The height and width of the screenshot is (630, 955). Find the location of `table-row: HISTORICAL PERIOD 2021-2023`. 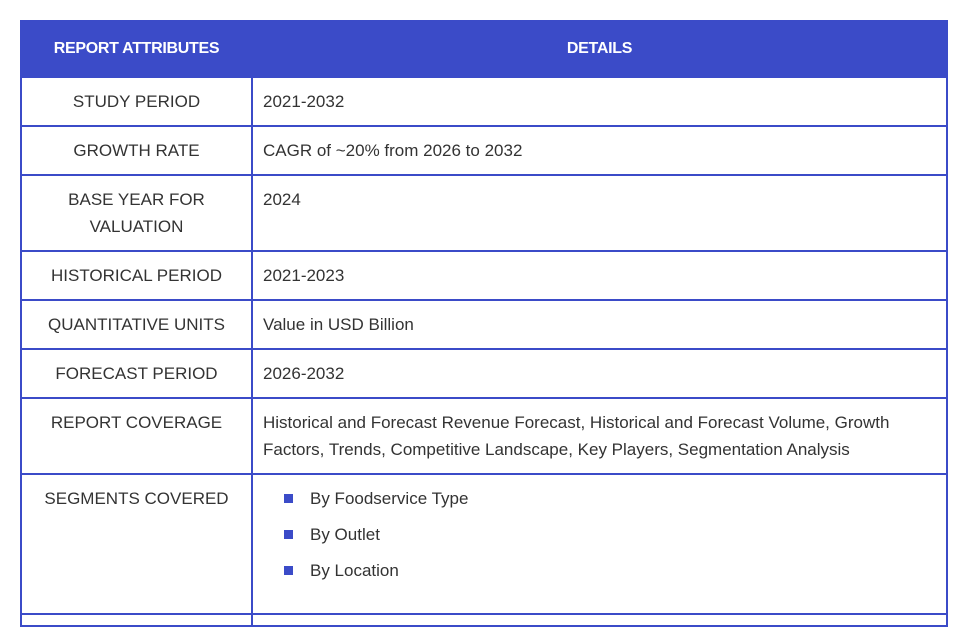

table-row: HISTORICAL PERIOD 2021-2023 is located at coordinates (484, 275).